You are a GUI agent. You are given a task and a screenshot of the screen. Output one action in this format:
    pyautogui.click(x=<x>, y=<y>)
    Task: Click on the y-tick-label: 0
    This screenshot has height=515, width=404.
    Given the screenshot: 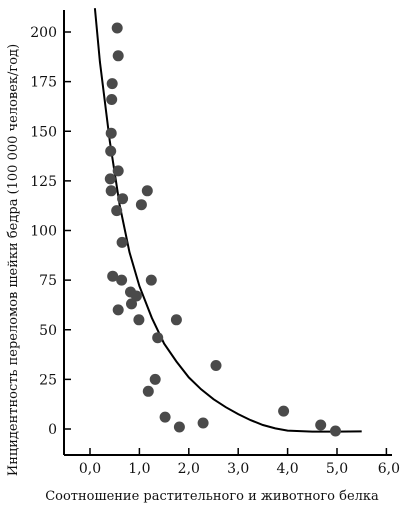 What is the action you would take?
    pyautogui.click(x=52, y=430)
    